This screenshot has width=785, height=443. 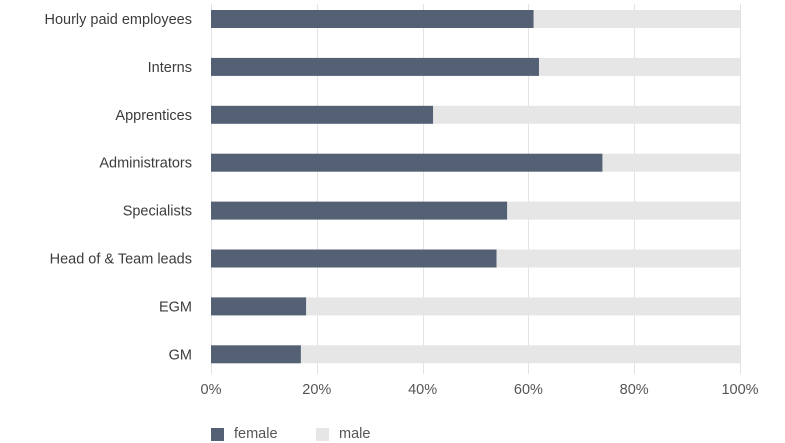 What do you see at coordinates (256, 434) in the screenshot?
I see `legend-label-female: female` at bounding box center [256, 434].